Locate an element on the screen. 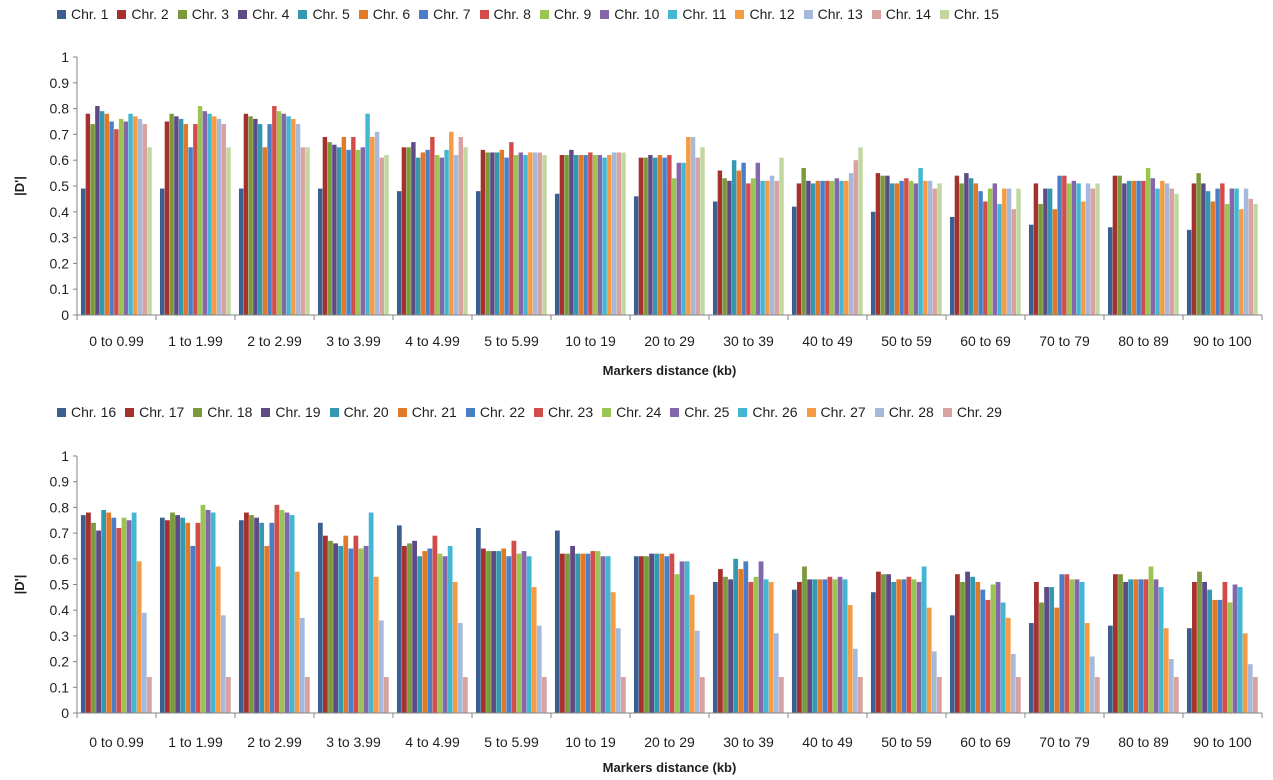  legend-item: Chr. 23 is located at coordinates (563, 412).